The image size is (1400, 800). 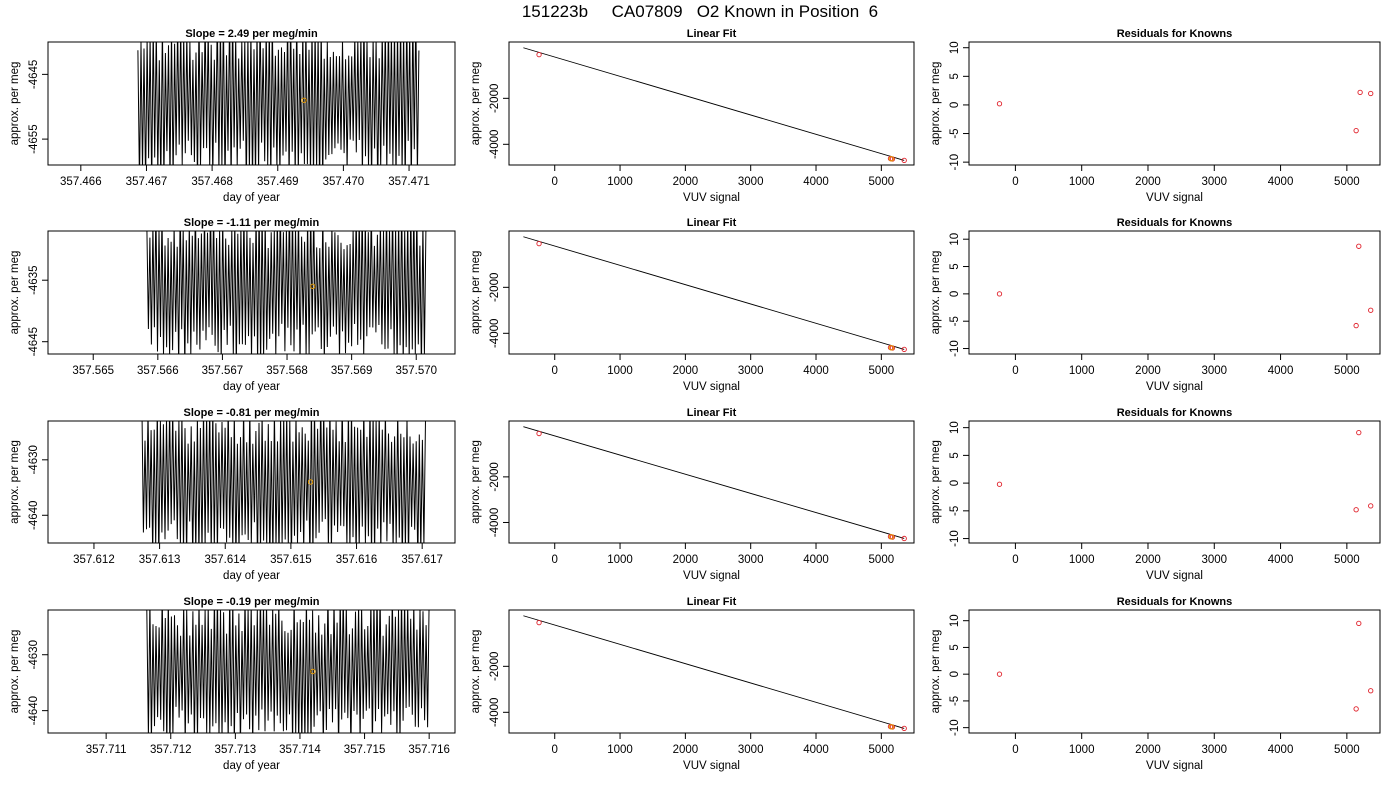 What do you see at coordinates (252, 223) in the screenshot?
I see `chart-title: Slope = -1.11 per meg/min` at bounding box center [252, 223].